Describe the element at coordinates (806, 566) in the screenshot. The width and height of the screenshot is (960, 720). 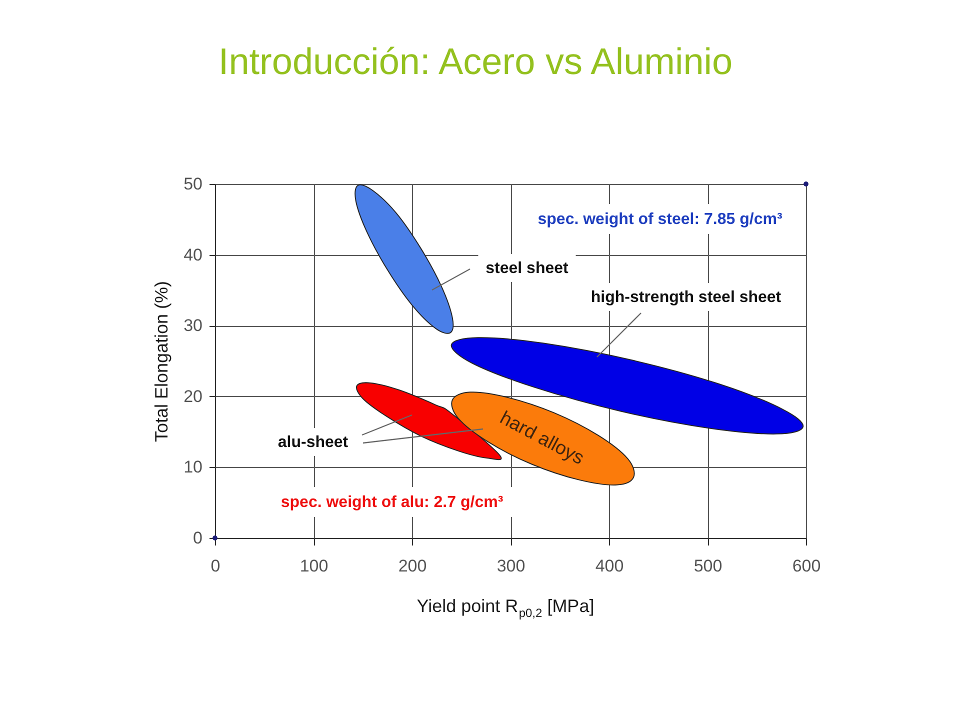
I see `x-tick-label: 600` at that location.